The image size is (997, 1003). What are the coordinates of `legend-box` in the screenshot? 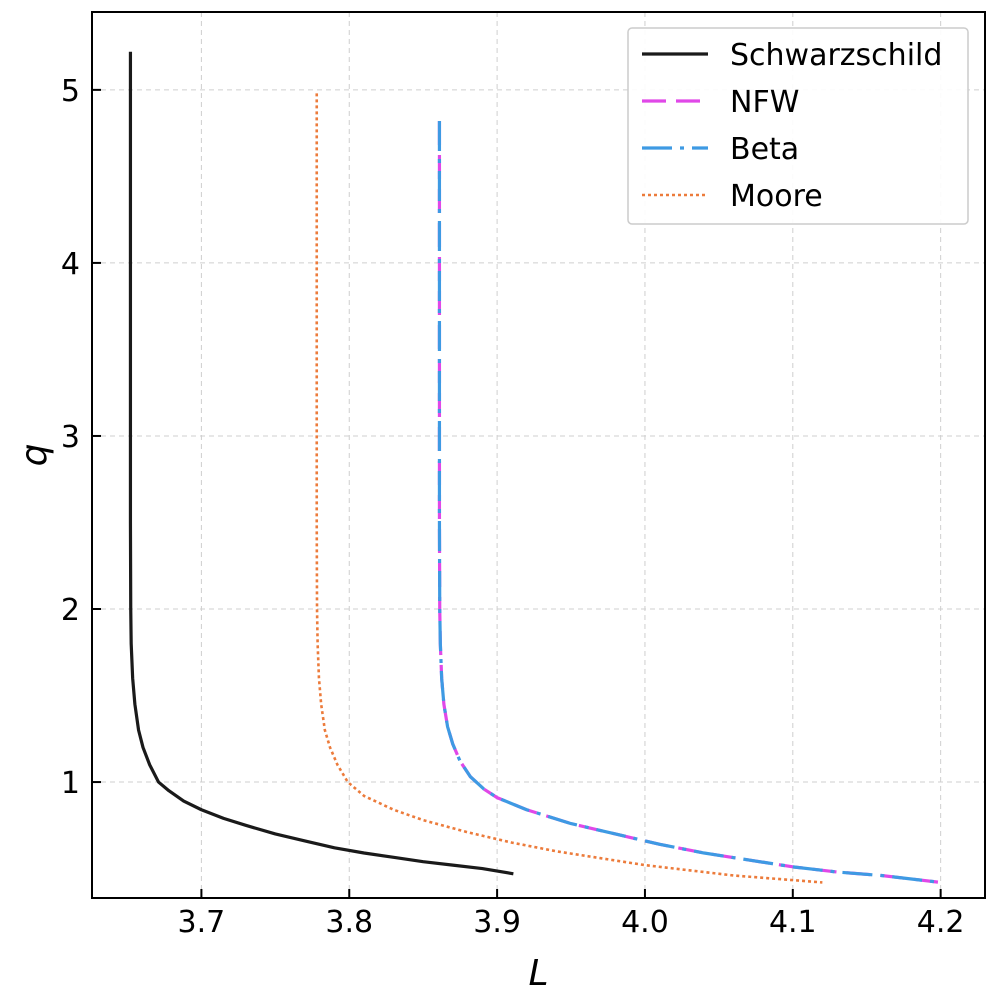 It's located at (798, 126).